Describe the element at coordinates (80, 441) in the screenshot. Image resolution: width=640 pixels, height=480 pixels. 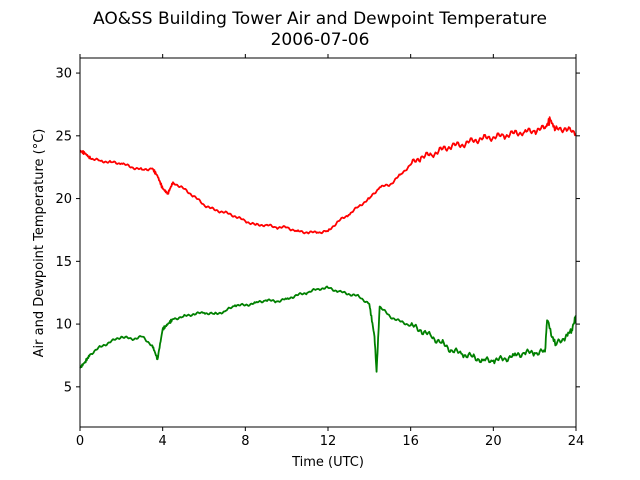
I see `x-tick-label: 0` at that location.